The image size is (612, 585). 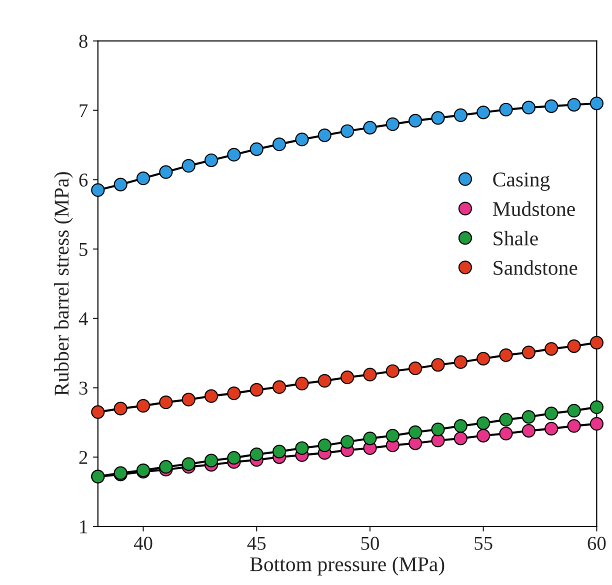 I want to click on y-tick-label: 3, so click(x=83, y=388).